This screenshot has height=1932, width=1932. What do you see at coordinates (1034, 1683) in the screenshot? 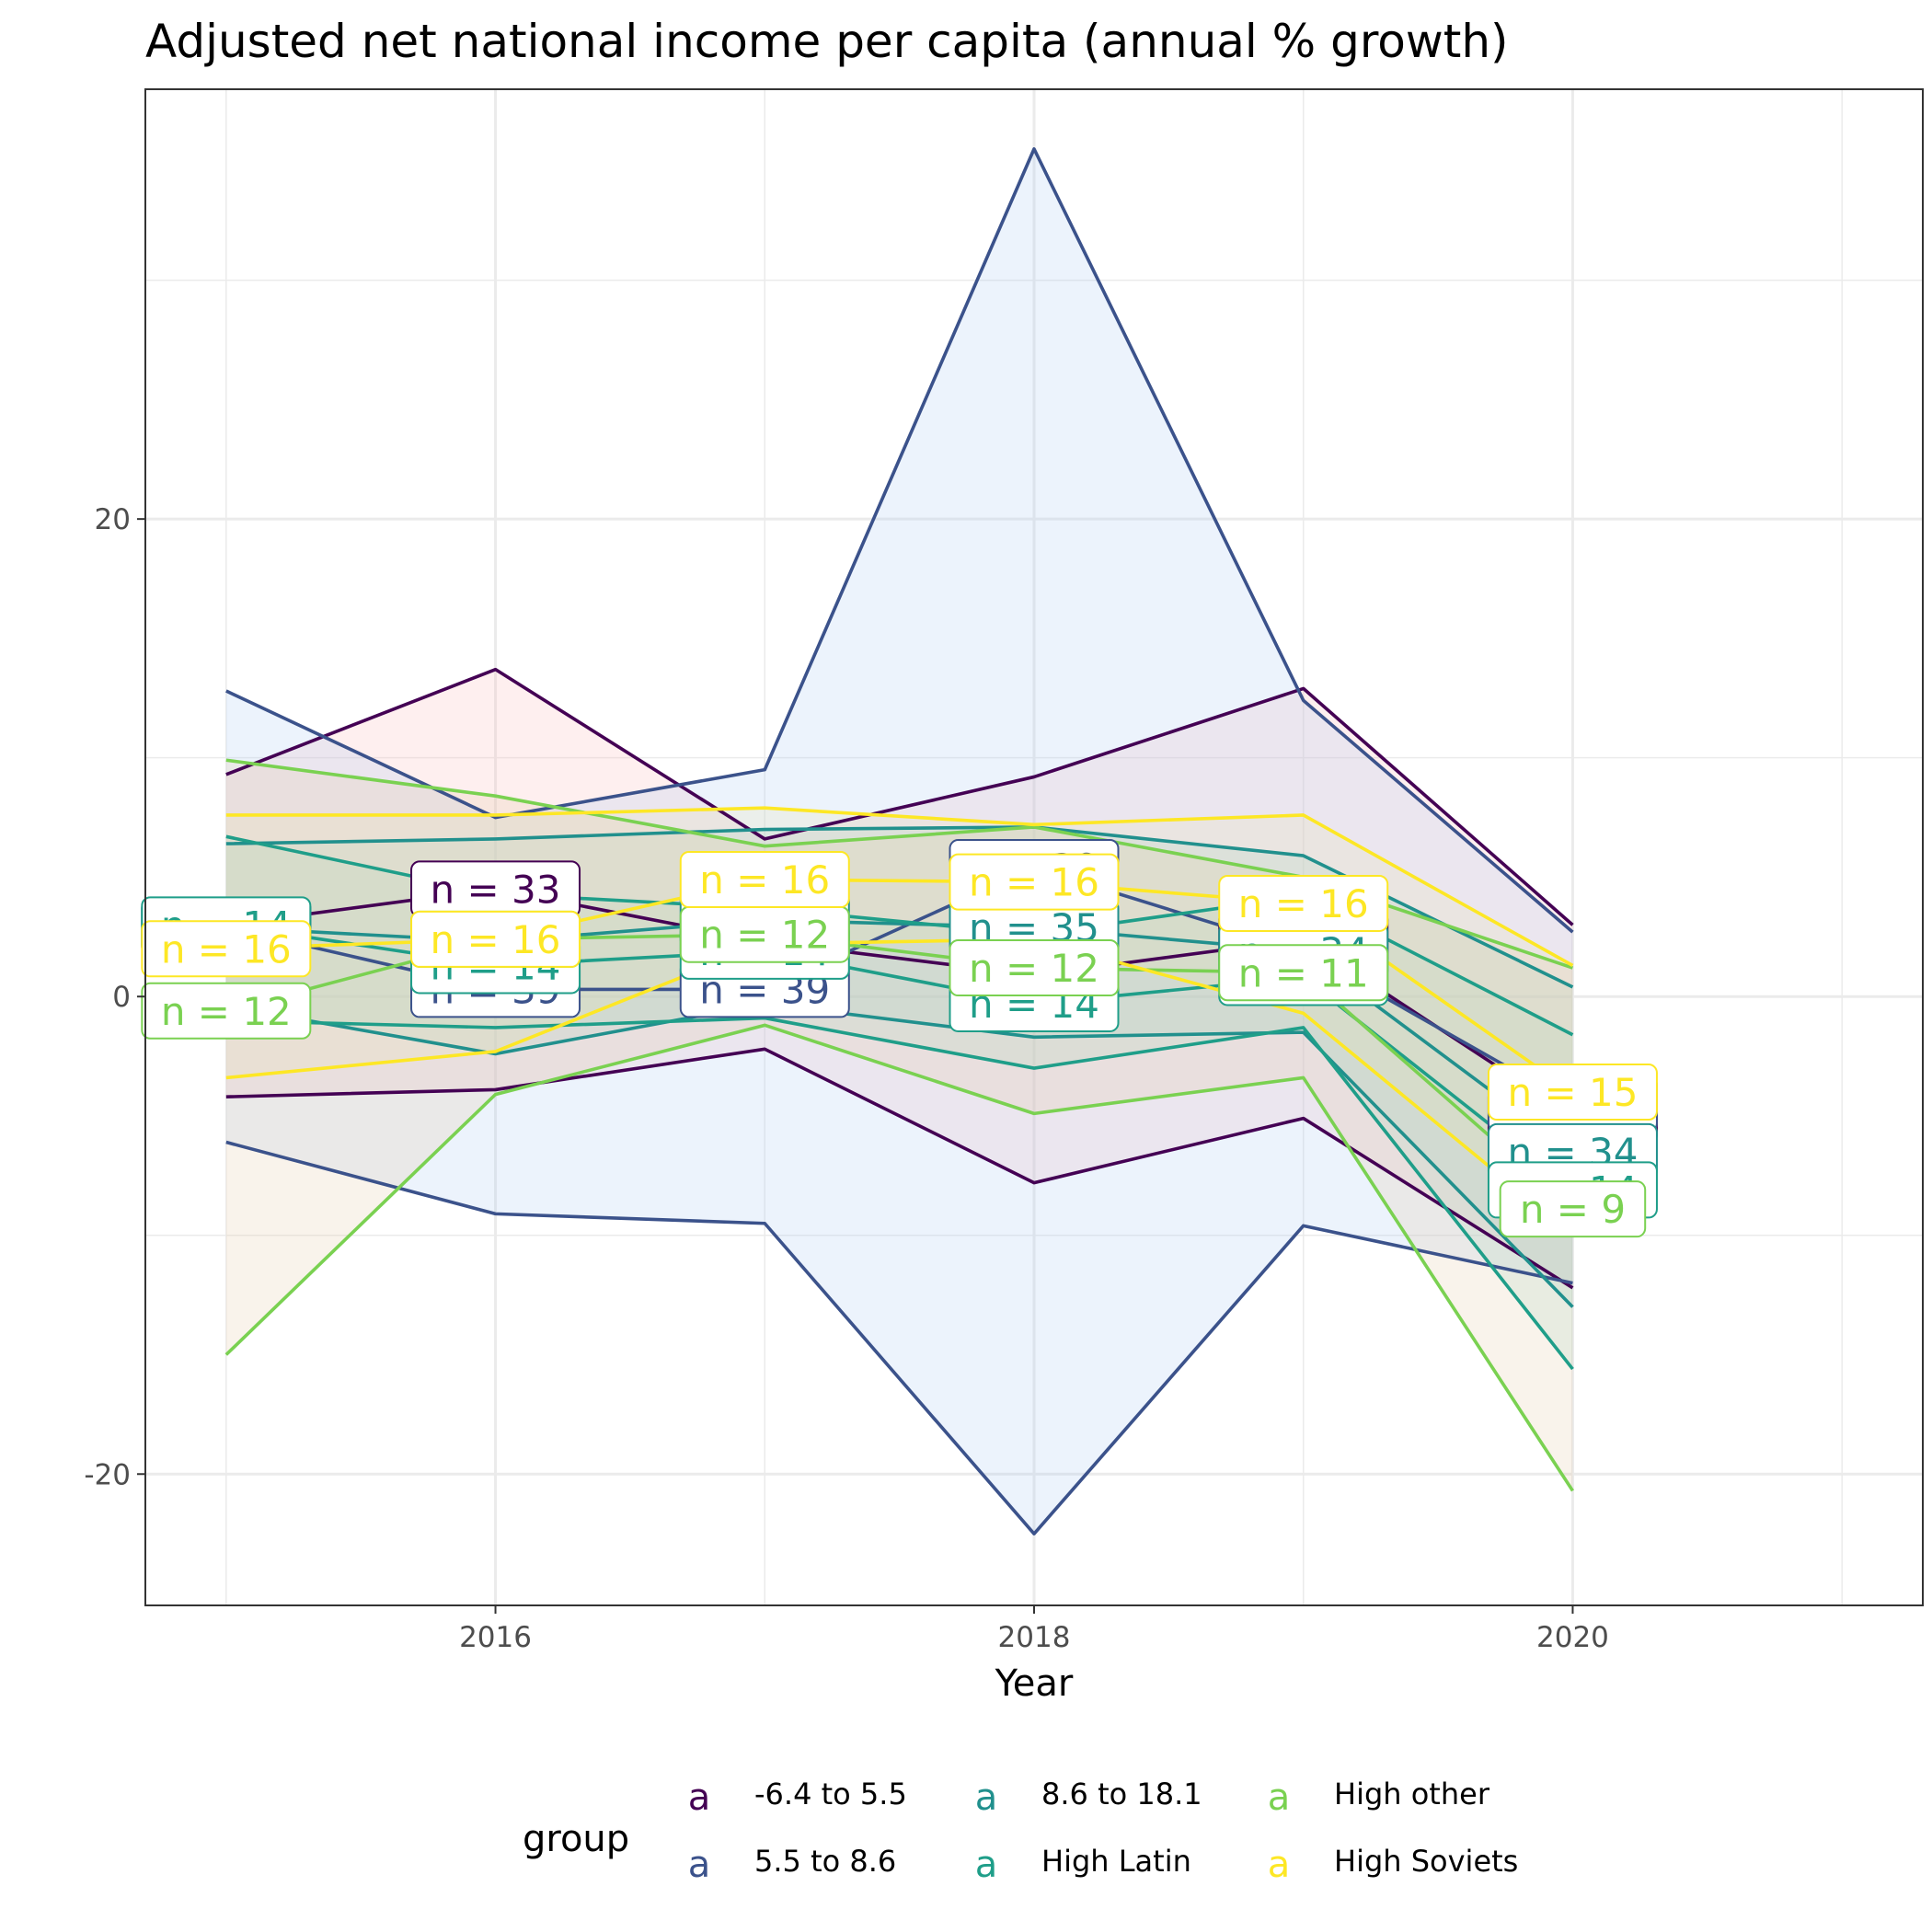
I see `x-axis-title: Year` at bounding box center [1034, 1683].